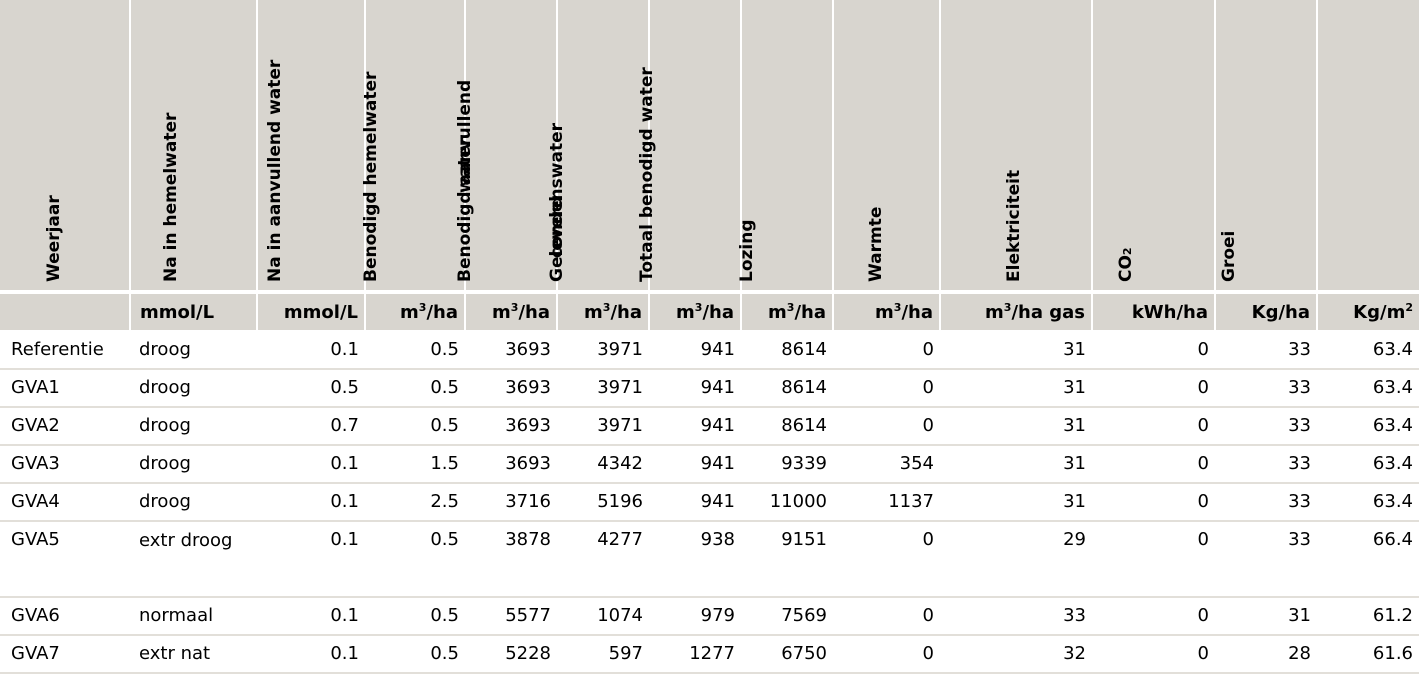 The image size is (1419, 674). What do you see at coordinates (695, 616) in the screenshot?
I see `value-cell: 979` at bounding box center [695, 616].